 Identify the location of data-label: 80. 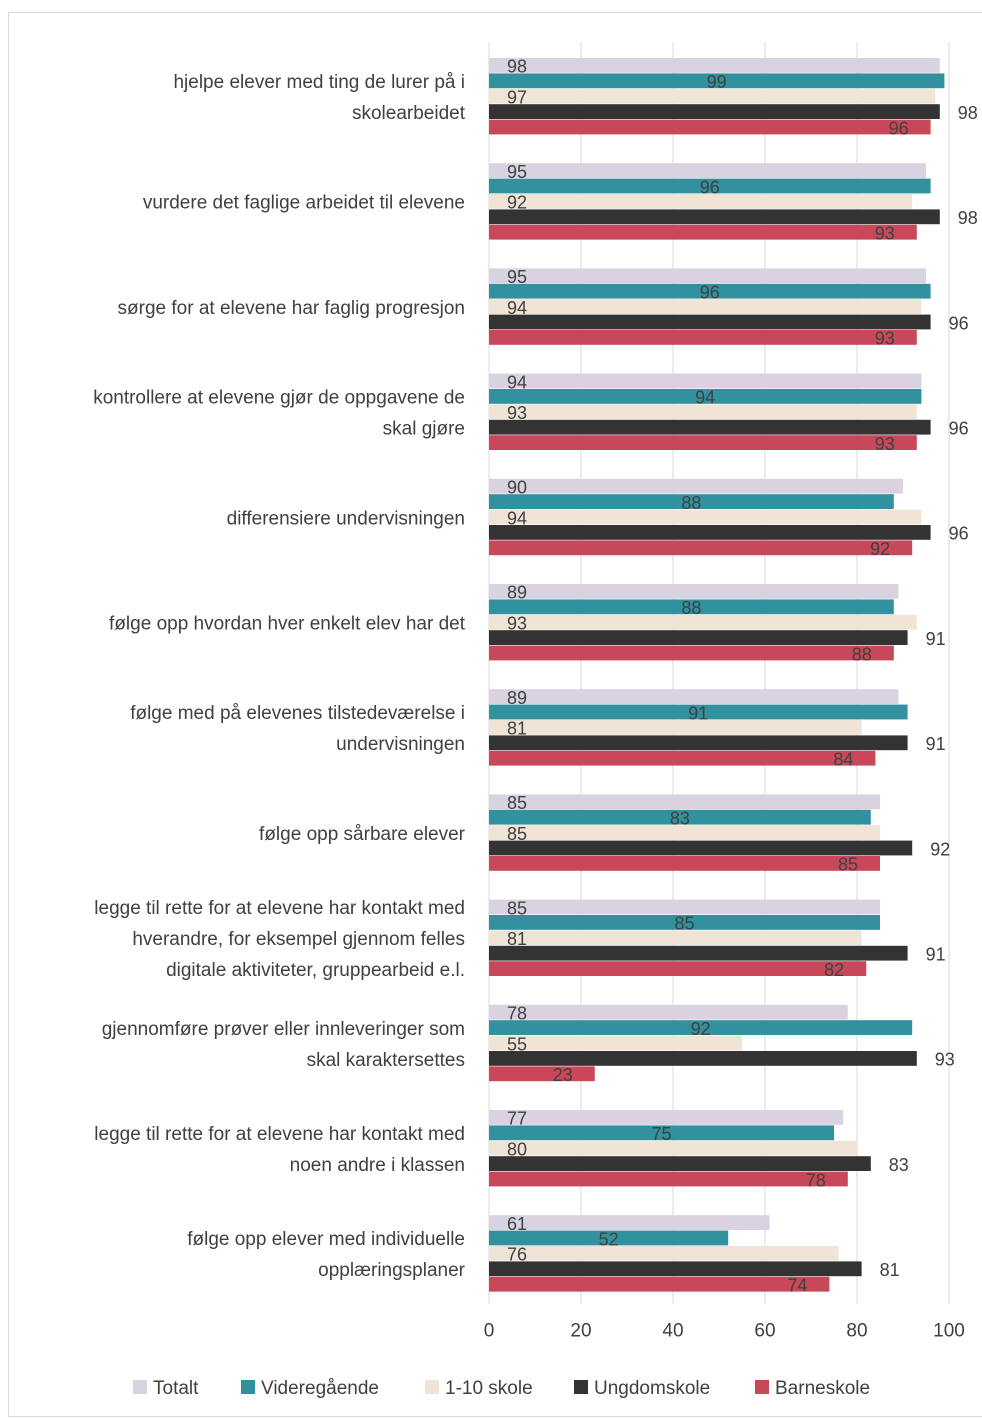
(517, 1150).